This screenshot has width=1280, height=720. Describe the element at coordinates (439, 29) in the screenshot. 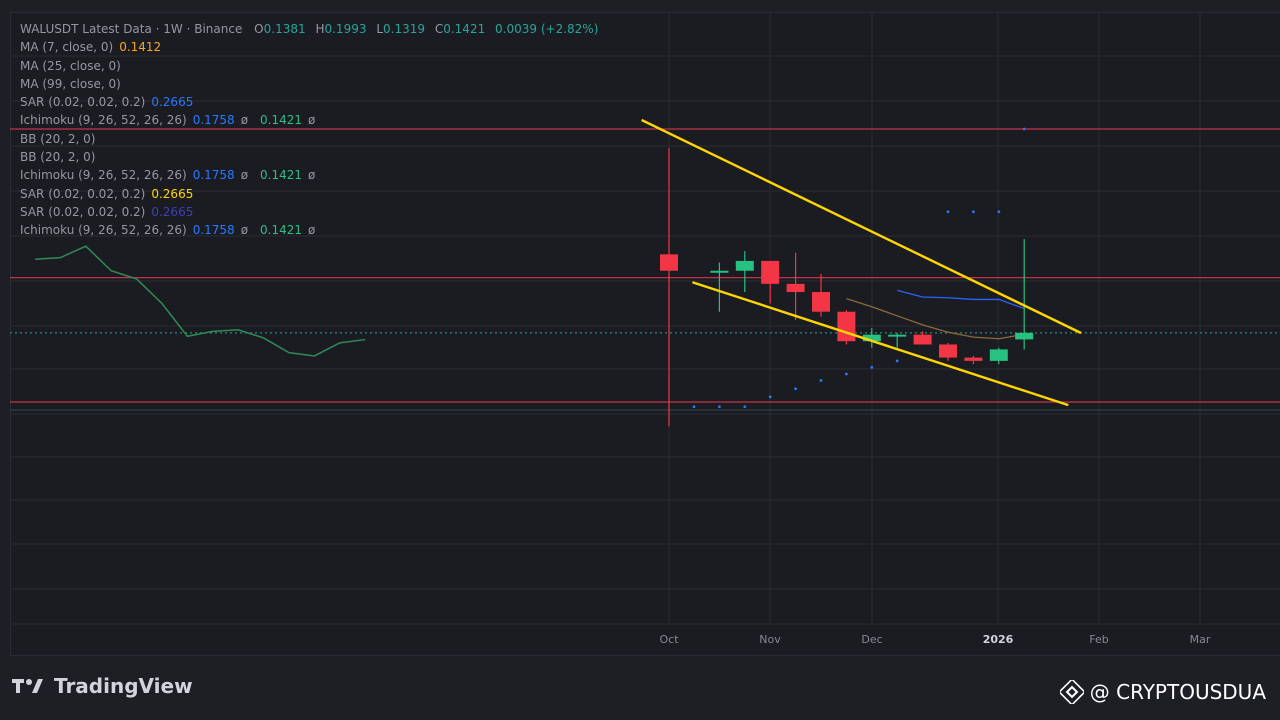

I see `legend-close-label: C` at that location.